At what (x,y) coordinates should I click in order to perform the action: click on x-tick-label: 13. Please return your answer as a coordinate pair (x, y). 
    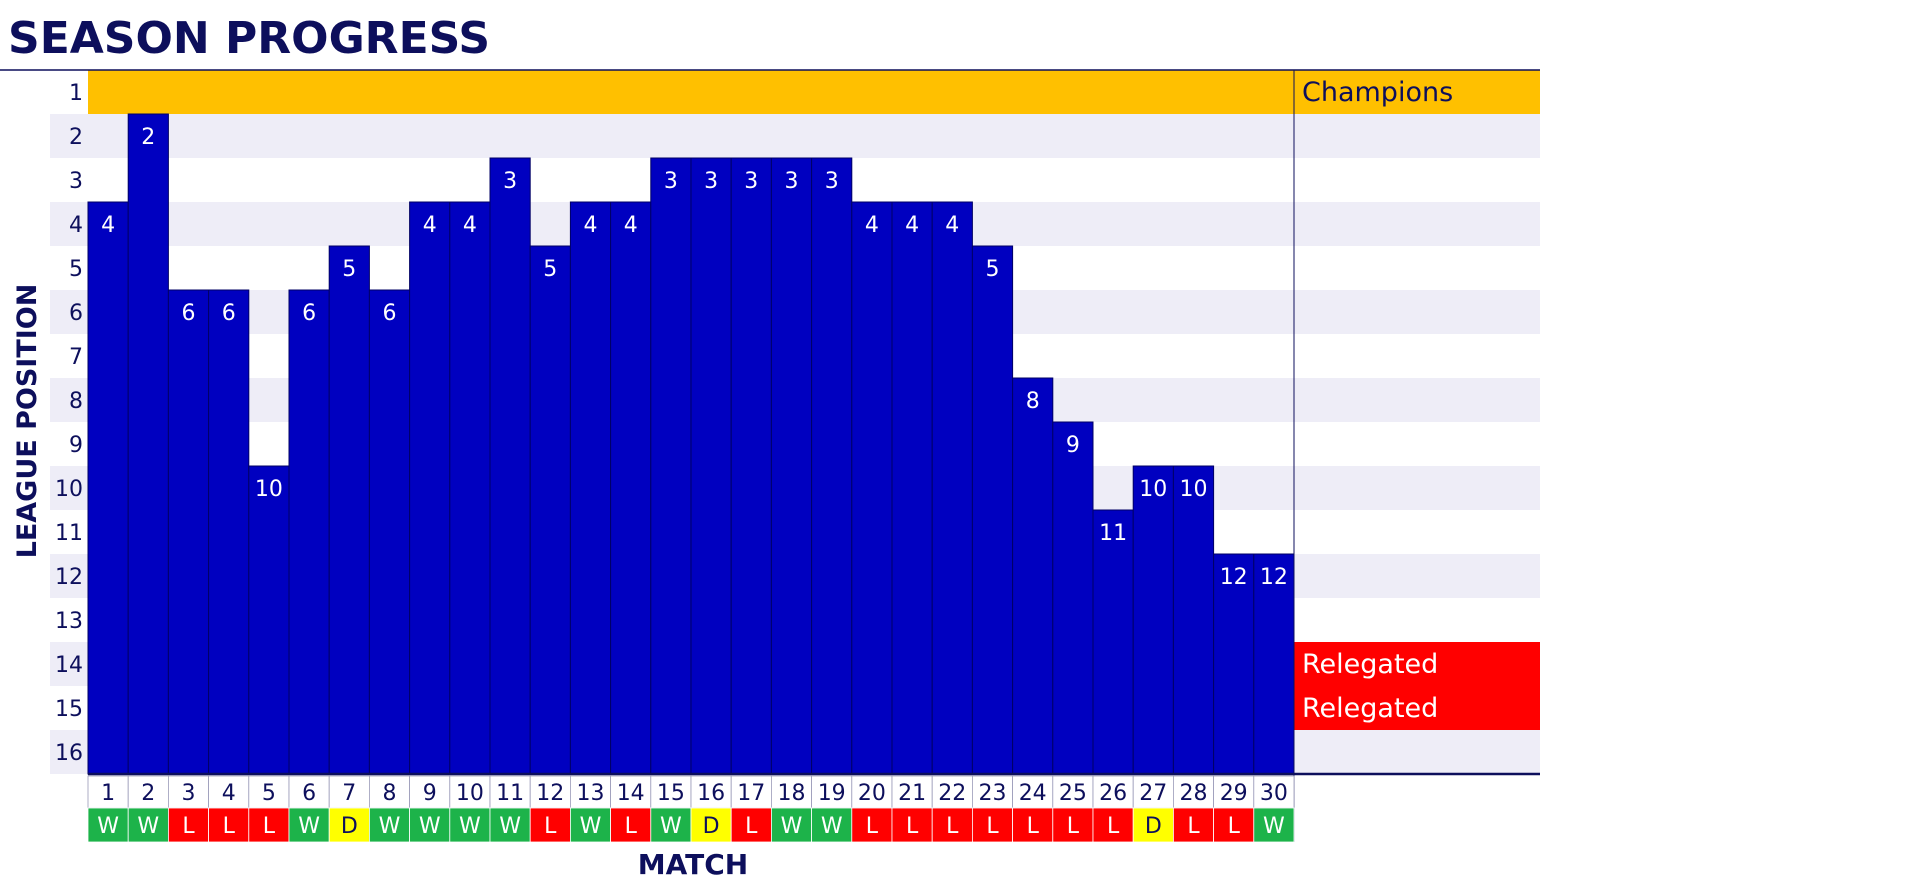
    Looking at the image, I should click on (591, 793).